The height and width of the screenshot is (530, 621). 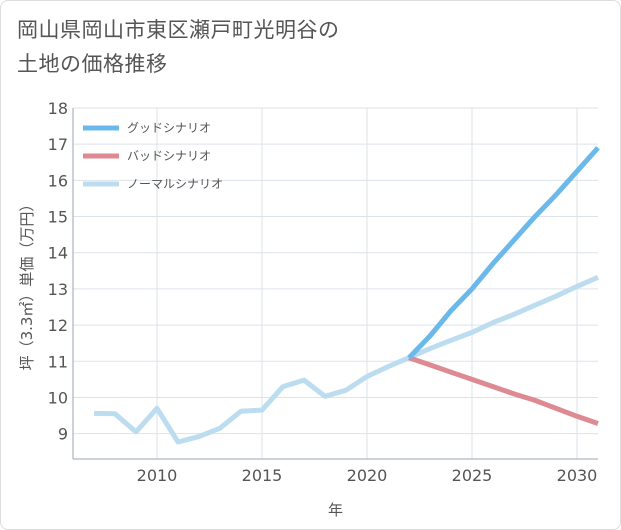 What do you see at coordinates (157, 475) in the screenshot?
I see `x-tick-label: 2010` at bounding box center [157, 475].